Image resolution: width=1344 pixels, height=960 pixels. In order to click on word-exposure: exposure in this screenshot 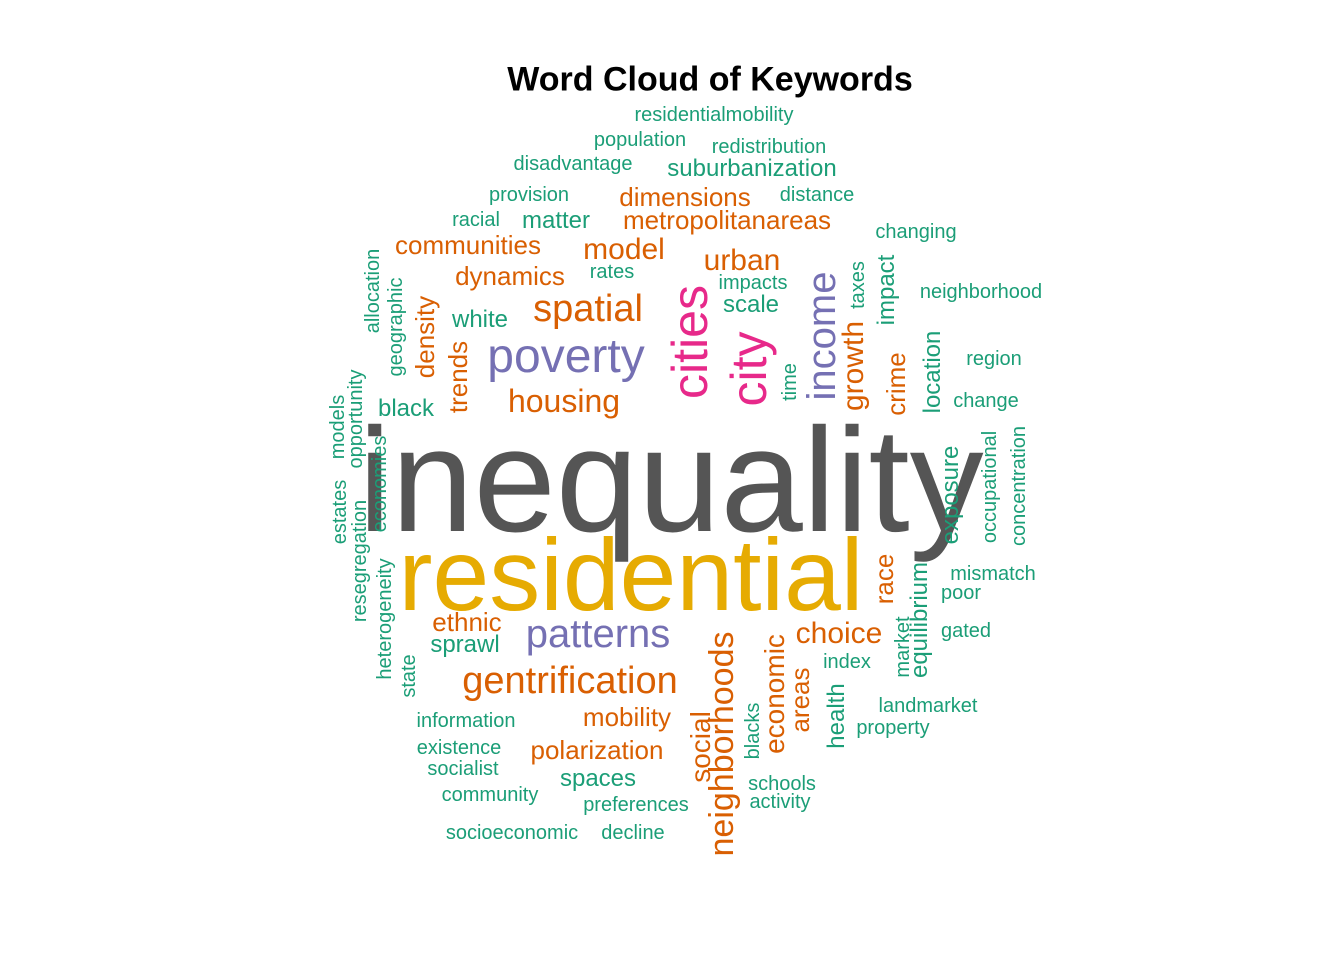, I will do `click(950, 495)`.